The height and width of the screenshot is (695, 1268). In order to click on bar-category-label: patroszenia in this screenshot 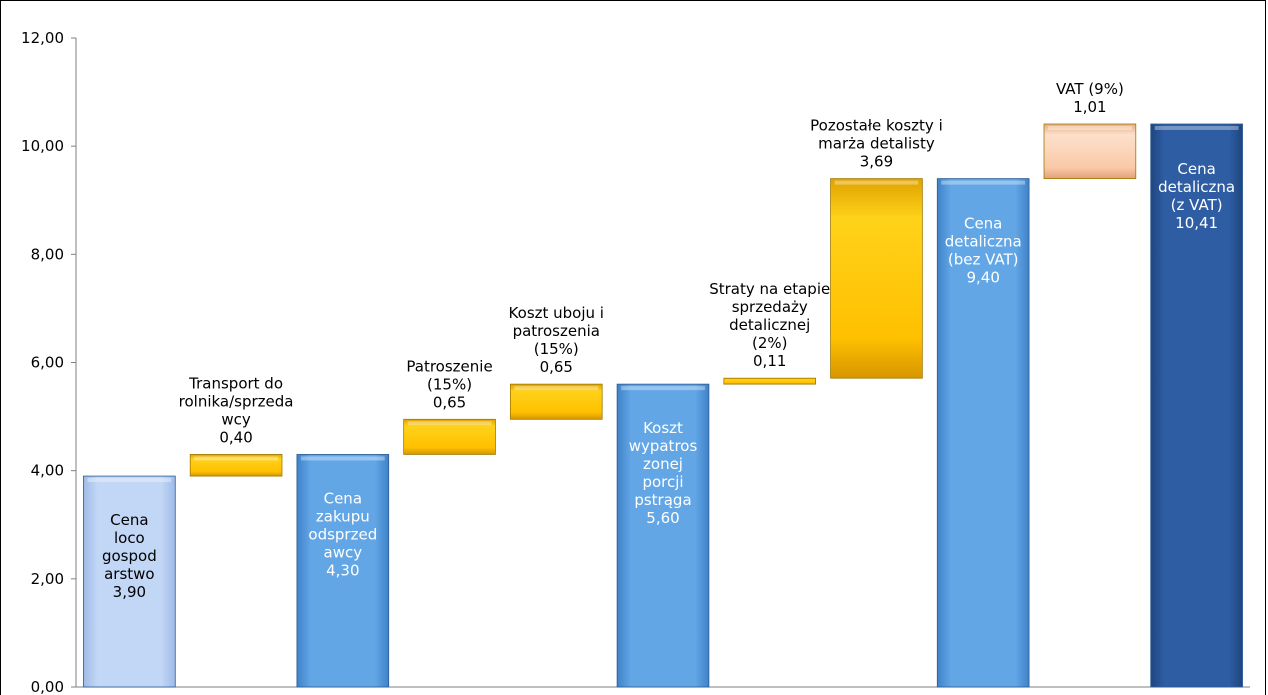, I will do `click(556, 331)`.